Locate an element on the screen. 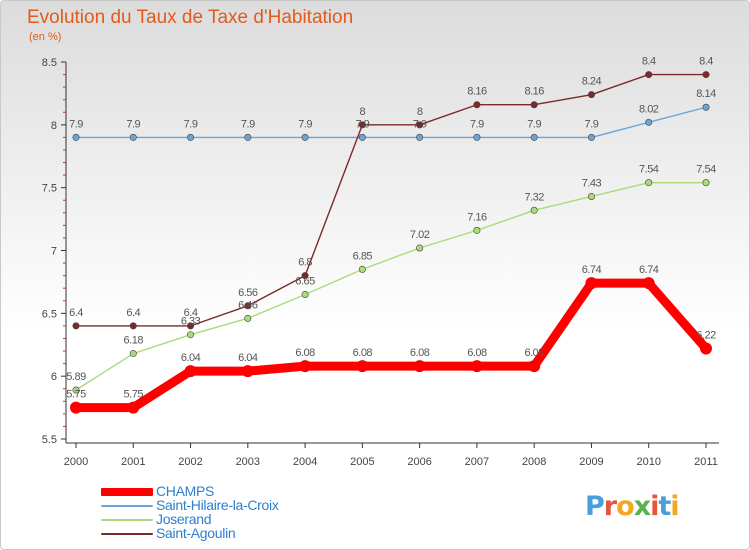 This screenshot has height=550, width=750. data-label: 6.33 is located at coordinates (191, 322).